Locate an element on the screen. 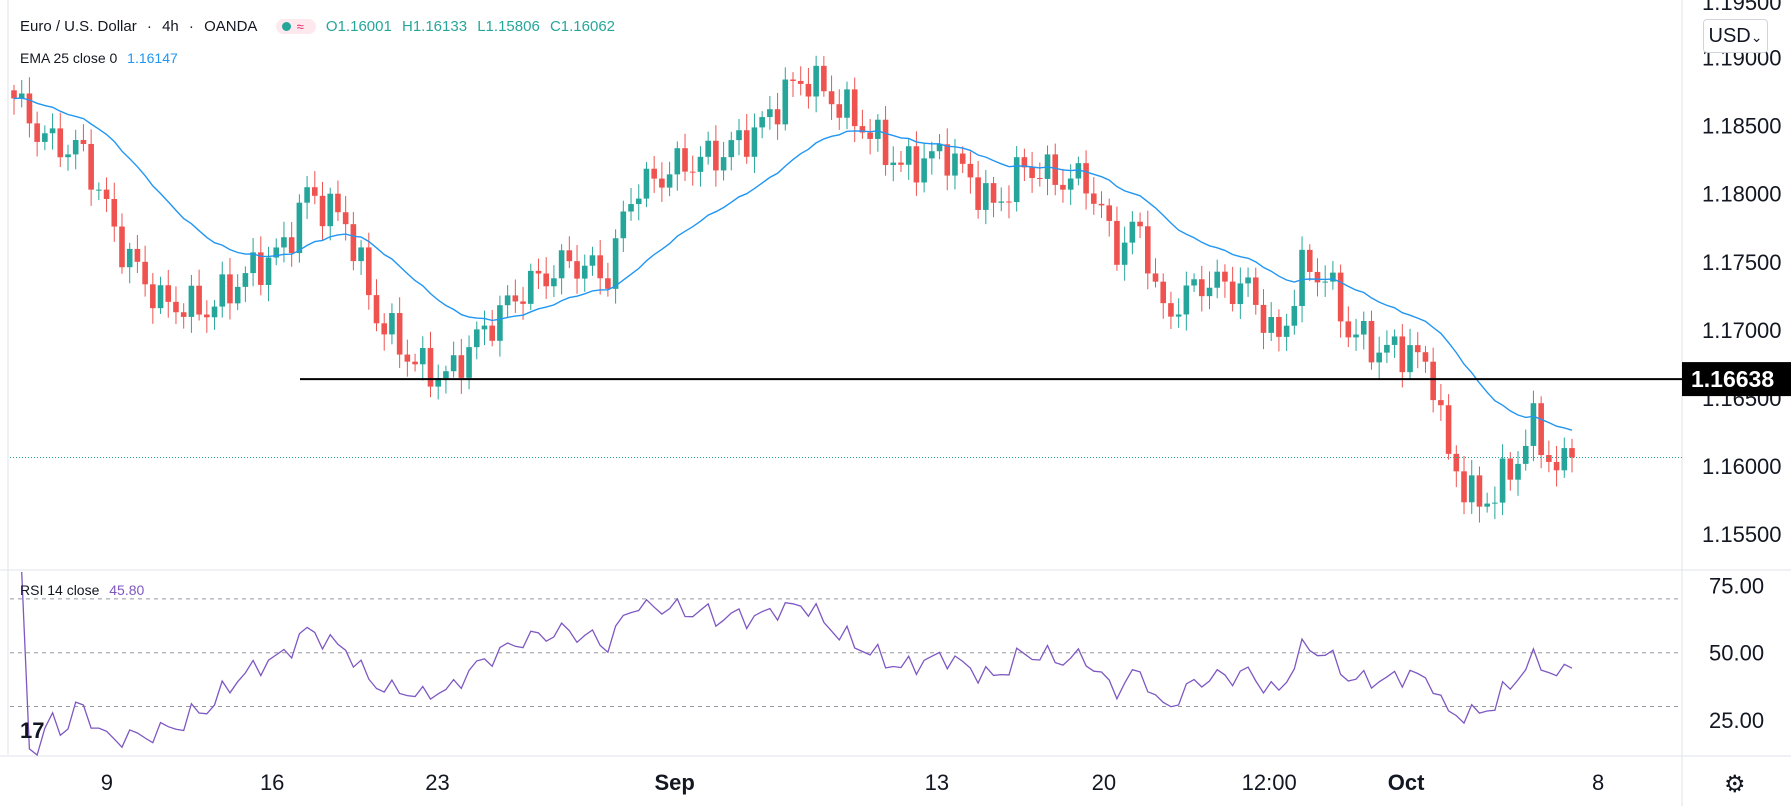 The image size is (1791, 806). wave-icon: ≈ is located at coordinates (300, 26).